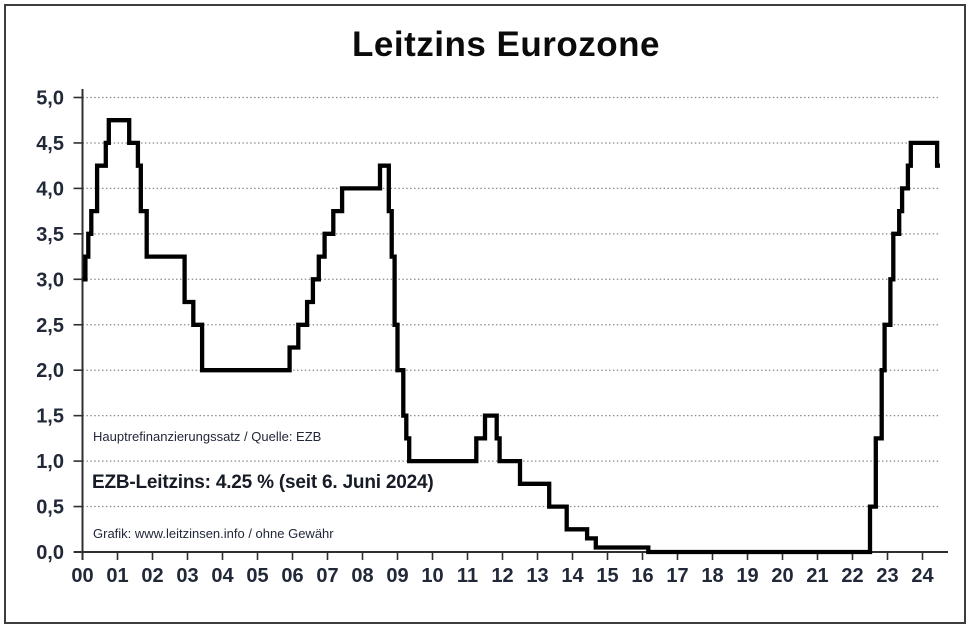 Image resolution: width=975 pixels, height=631 pixels. I want to click on x-tick-label: 02, so click(152, 576).